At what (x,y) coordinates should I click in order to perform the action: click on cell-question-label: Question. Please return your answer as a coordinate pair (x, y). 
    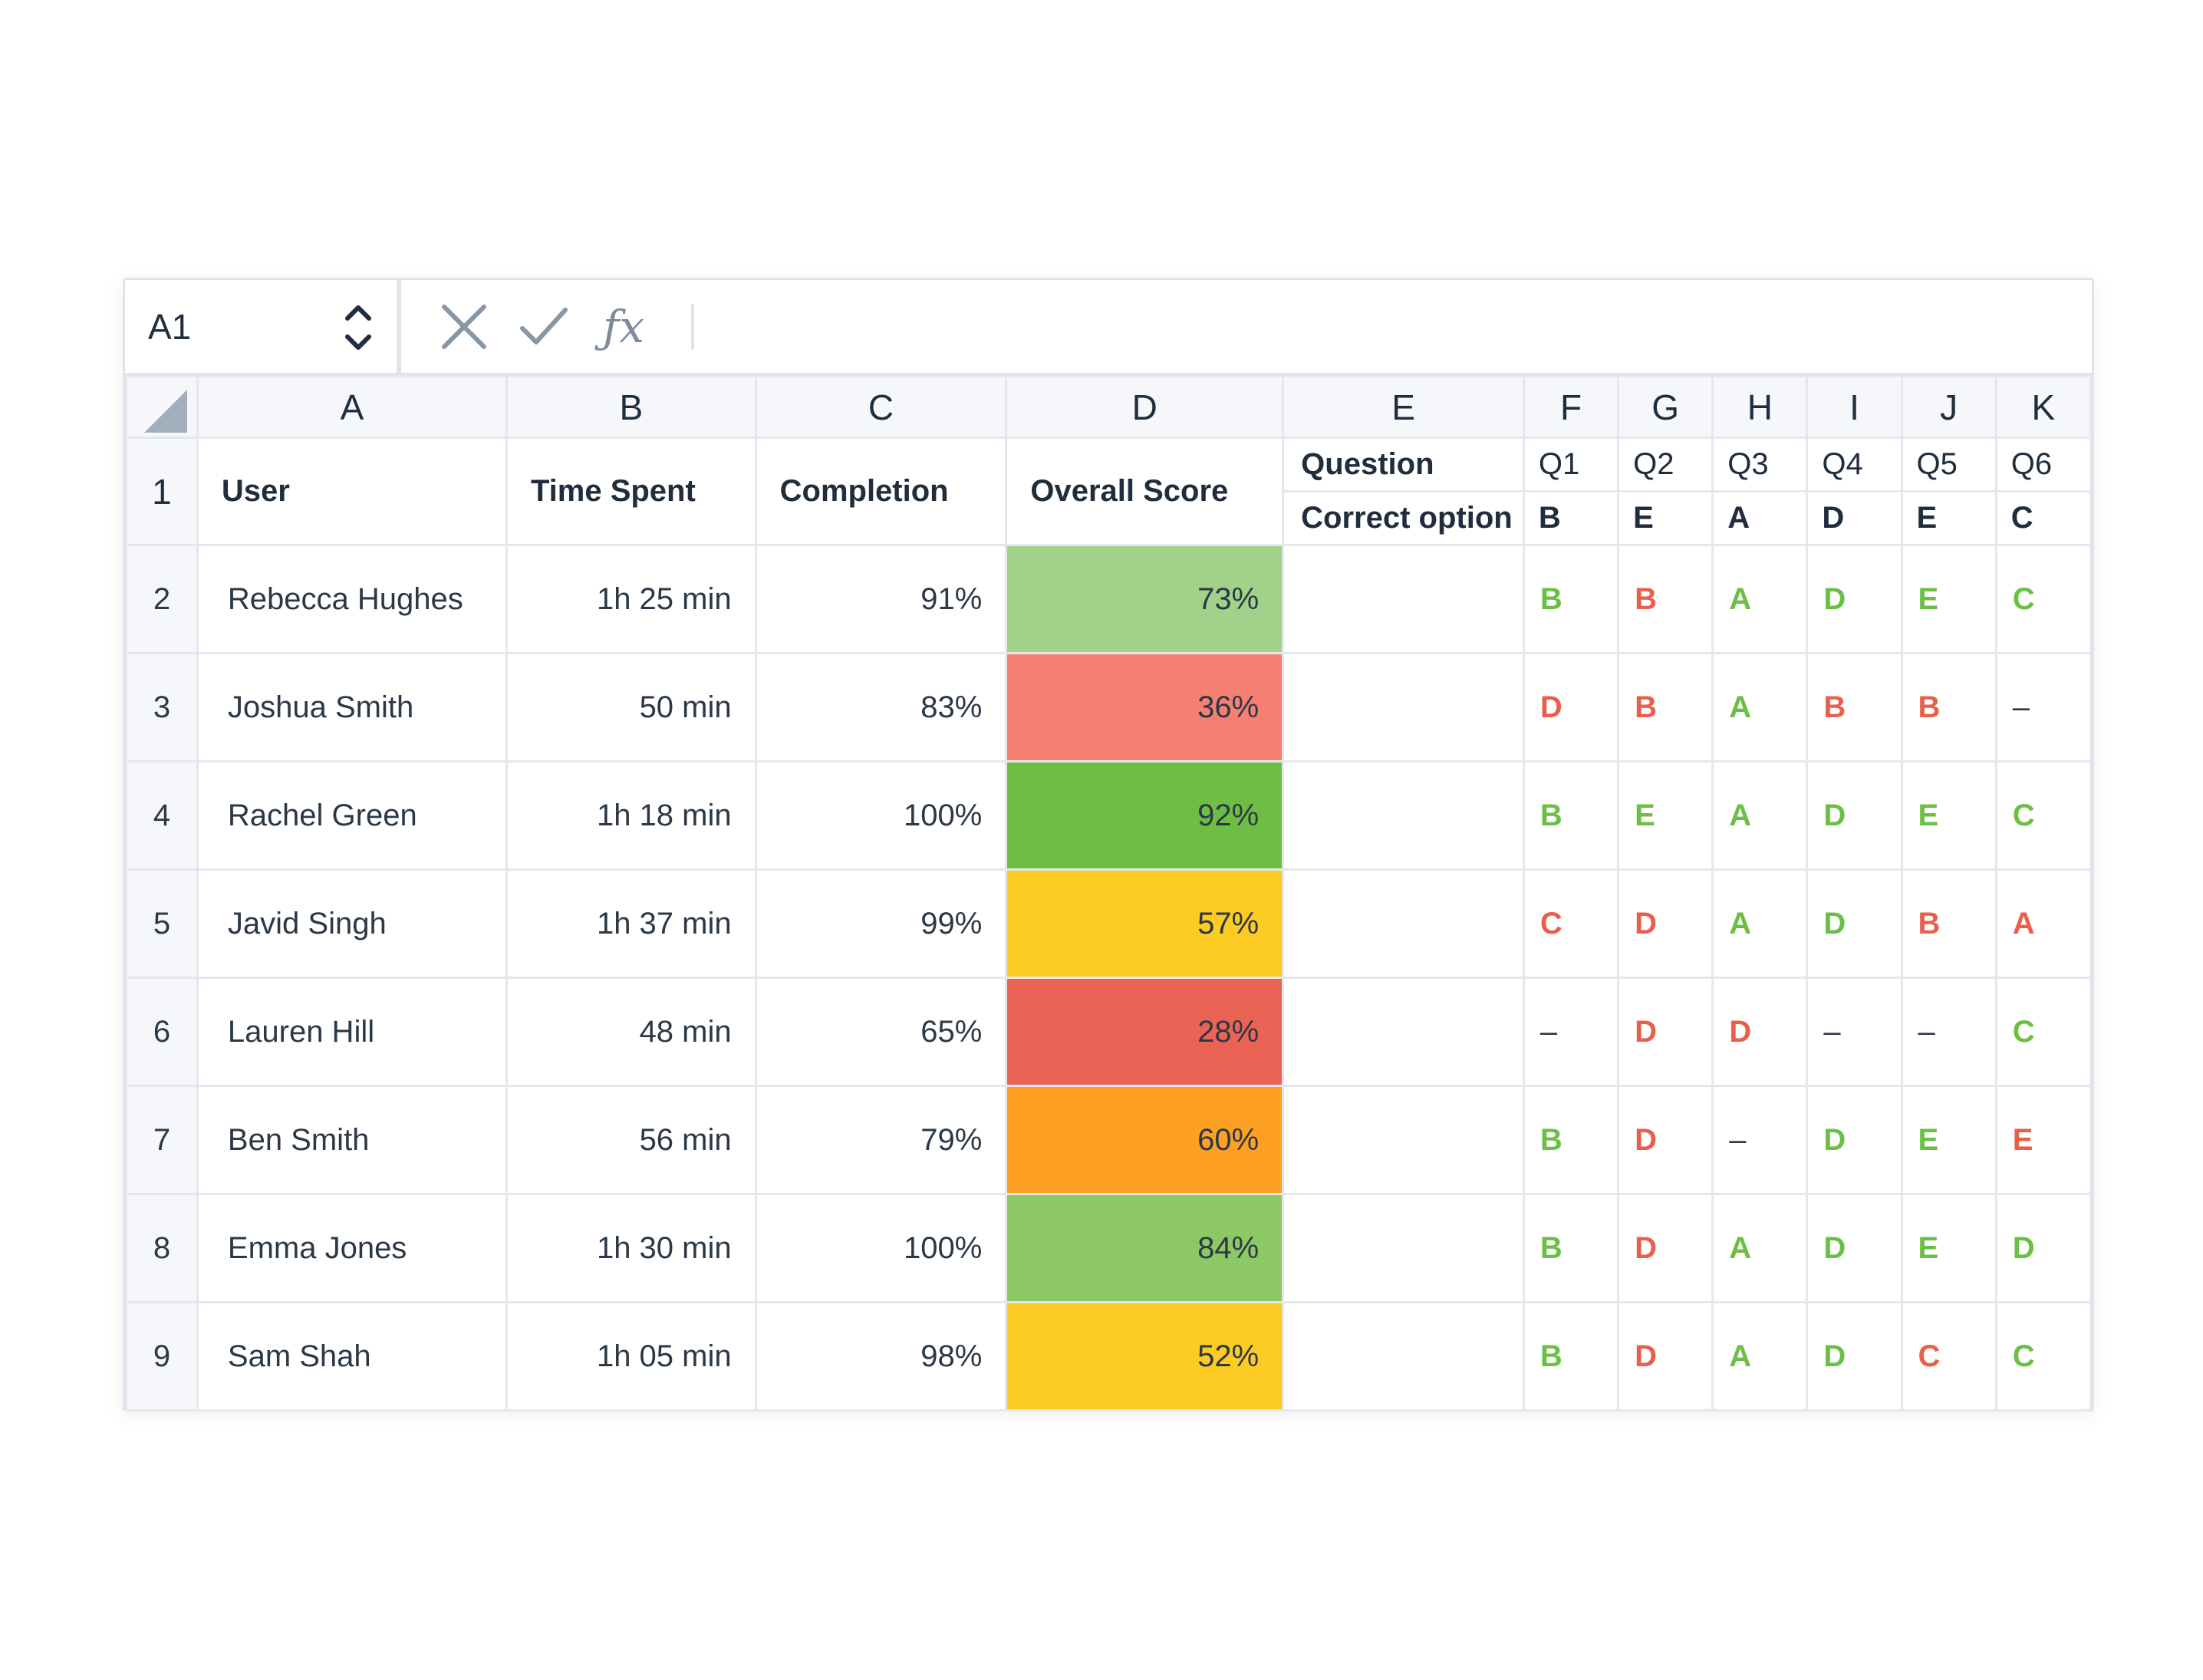
    Looking at the image, I should click on (1403, 464).